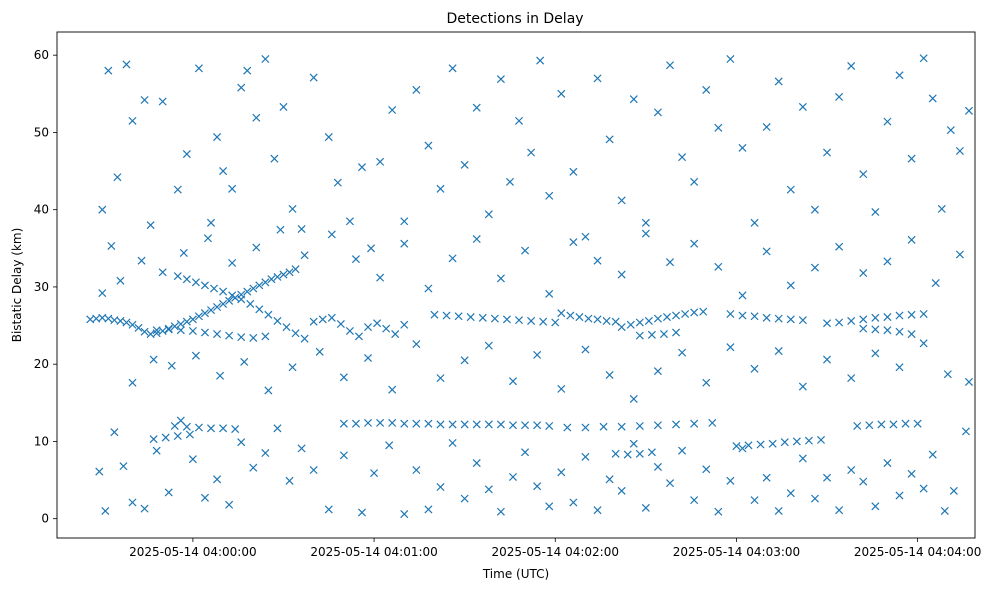 Image resolution: width=989 pixels, height=590 pixels. What do you see at coordinates (515, 574) in the screenshot?
I see `x-axis-label: Time (UTC)` at bounding box center [515, 574].